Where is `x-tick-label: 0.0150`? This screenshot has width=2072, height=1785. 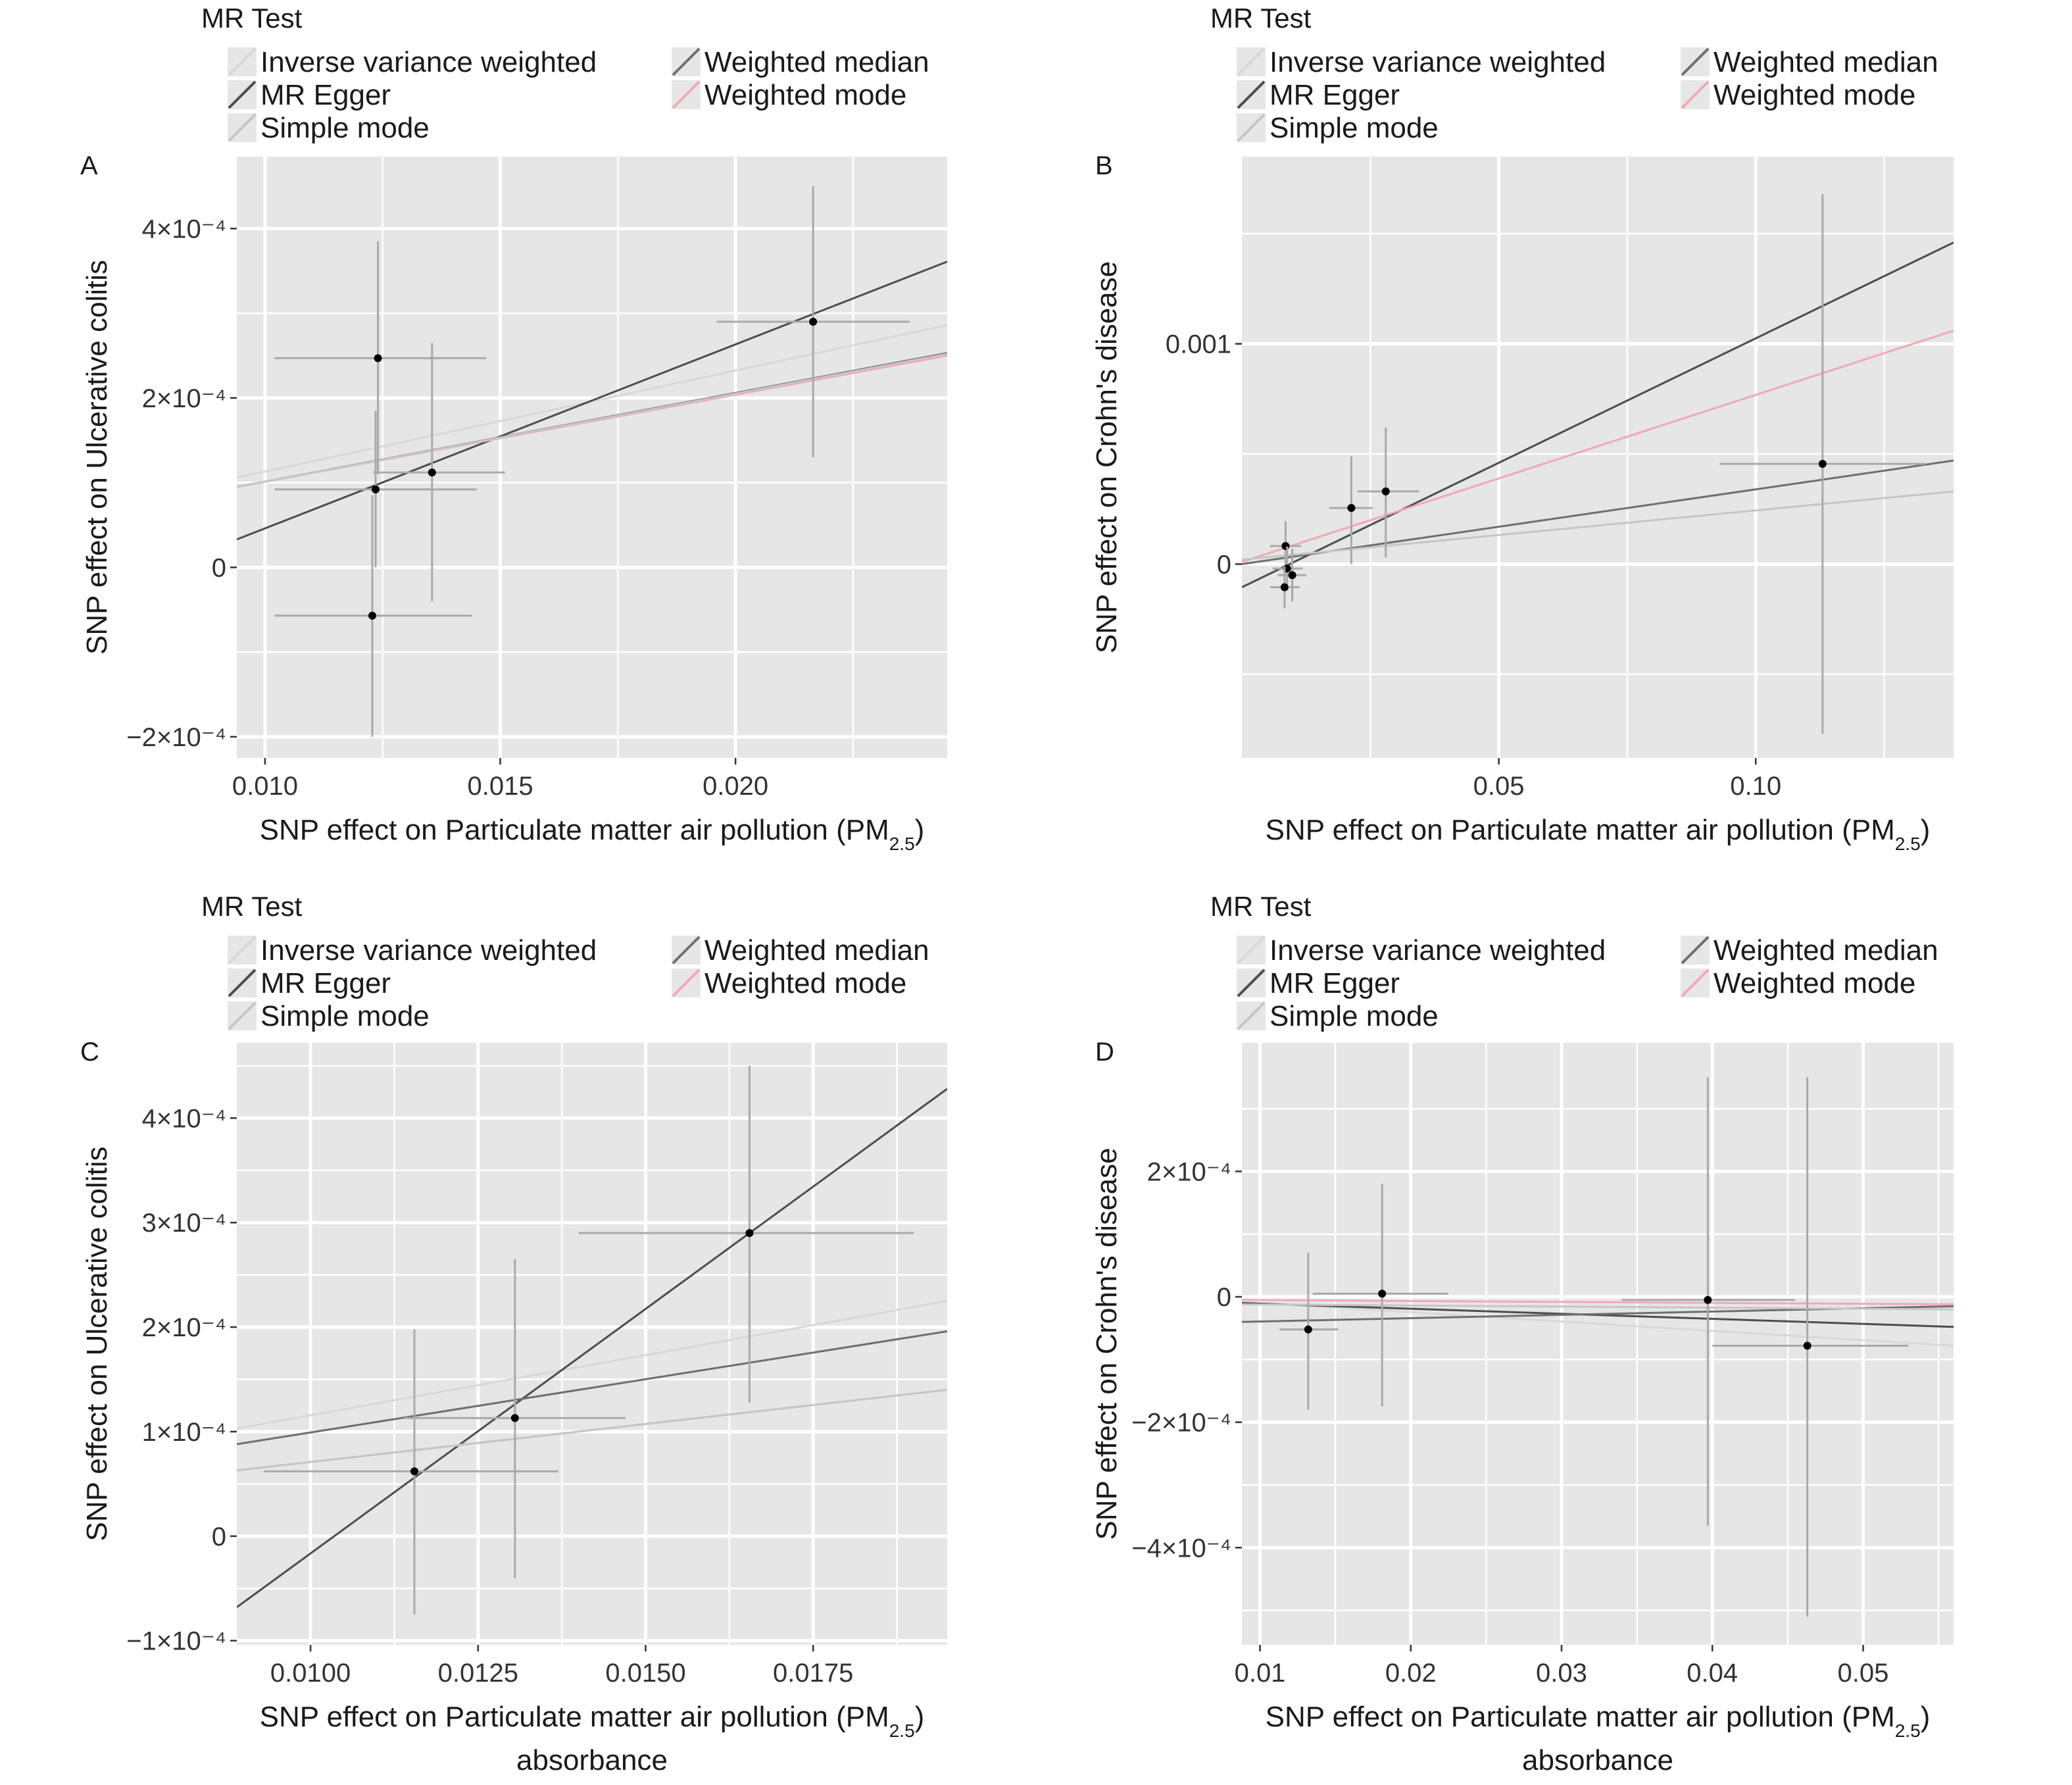 x-tick-label: 0.0150 is located at coordinates (645, 1673).